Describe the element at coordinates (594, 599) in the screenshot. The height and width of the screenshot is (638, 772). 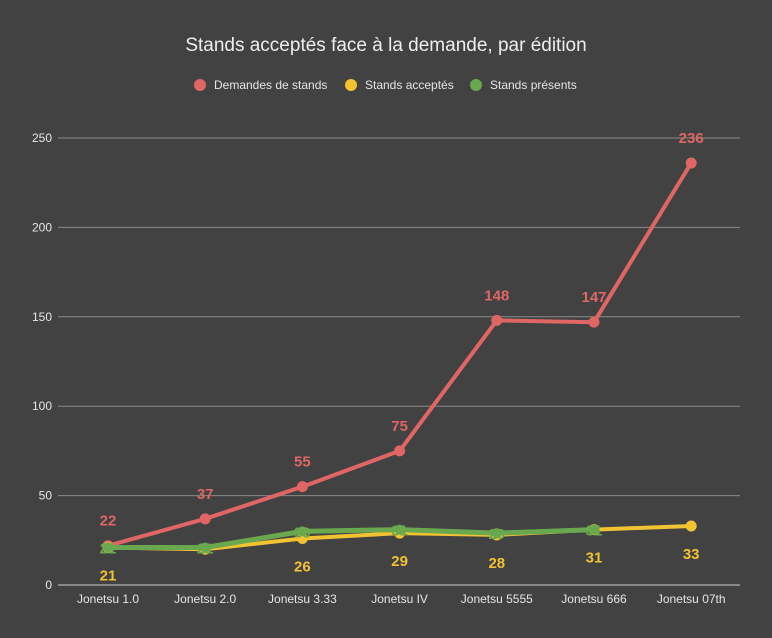
I see `x-tick-label: Jonetsu 666` at that location.